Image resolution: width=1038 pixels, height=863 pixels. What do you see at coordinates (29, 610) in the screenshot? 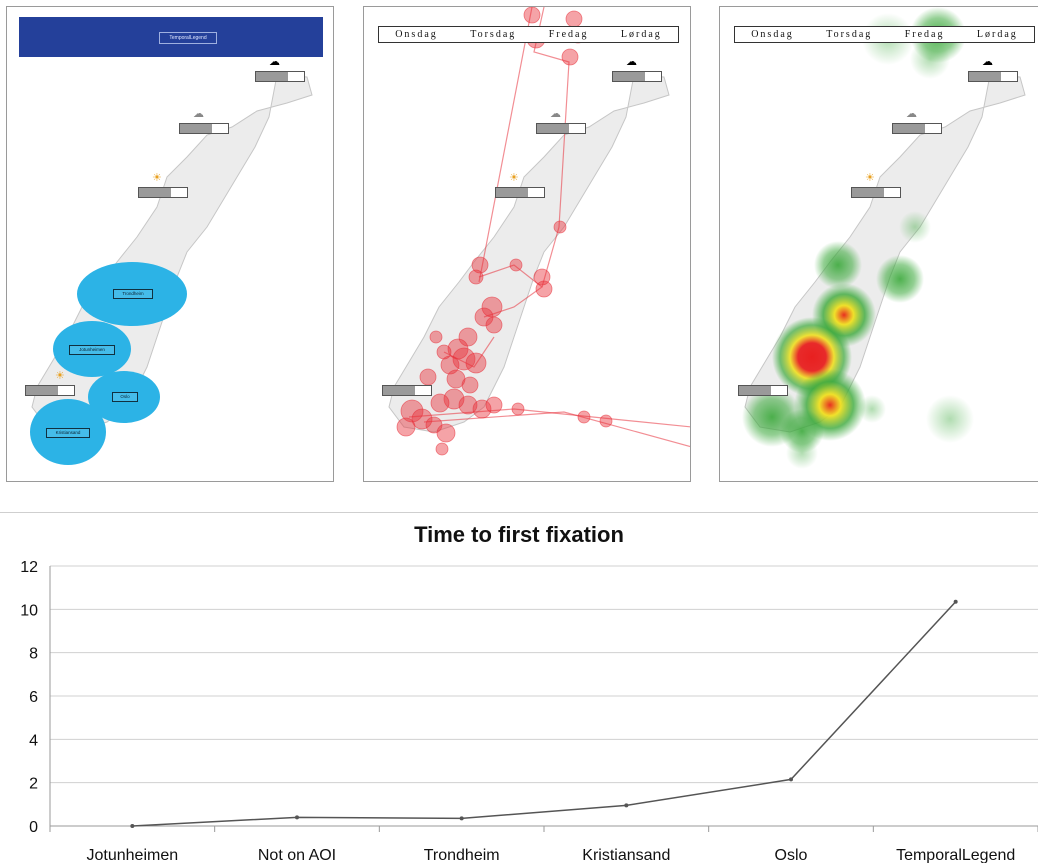
I see `y-tick-label: 10` at bounding box center [29, 610].